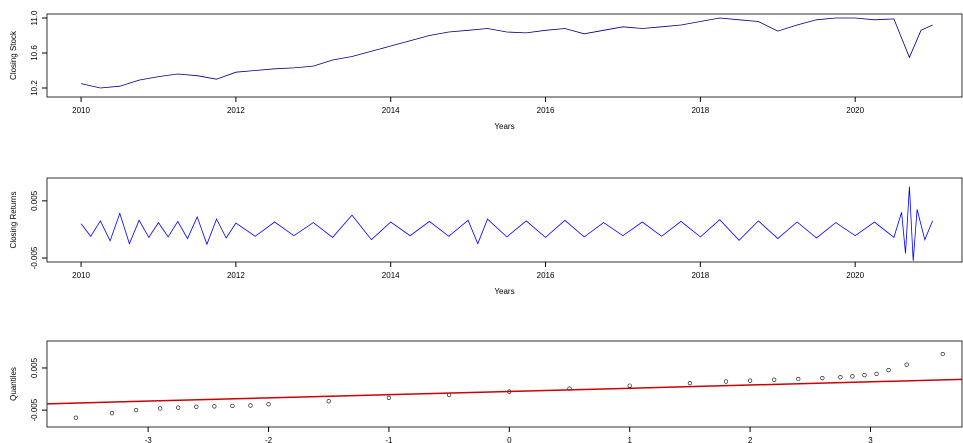  What do you see at coordinates (629, 439) in the screenshot?
I see `x-tick-label: 1` at bounding box center [629, 439].